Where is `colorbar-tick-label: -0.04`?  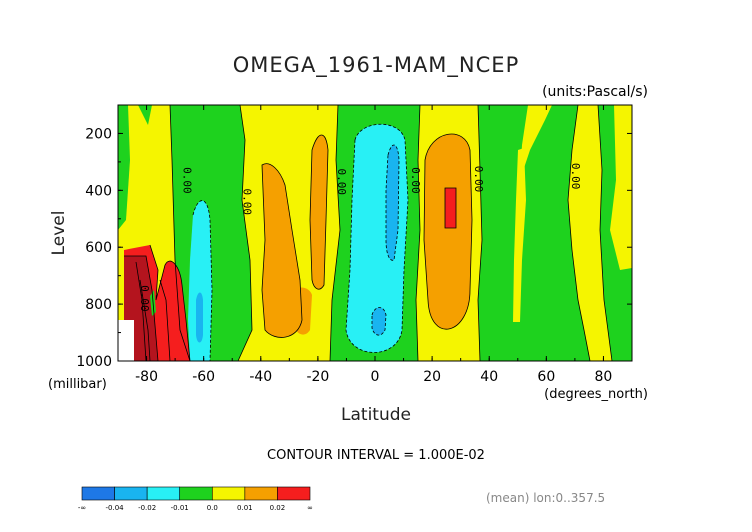
colorbar-tick-label: -0.04 is located at coordinates (115, 508).